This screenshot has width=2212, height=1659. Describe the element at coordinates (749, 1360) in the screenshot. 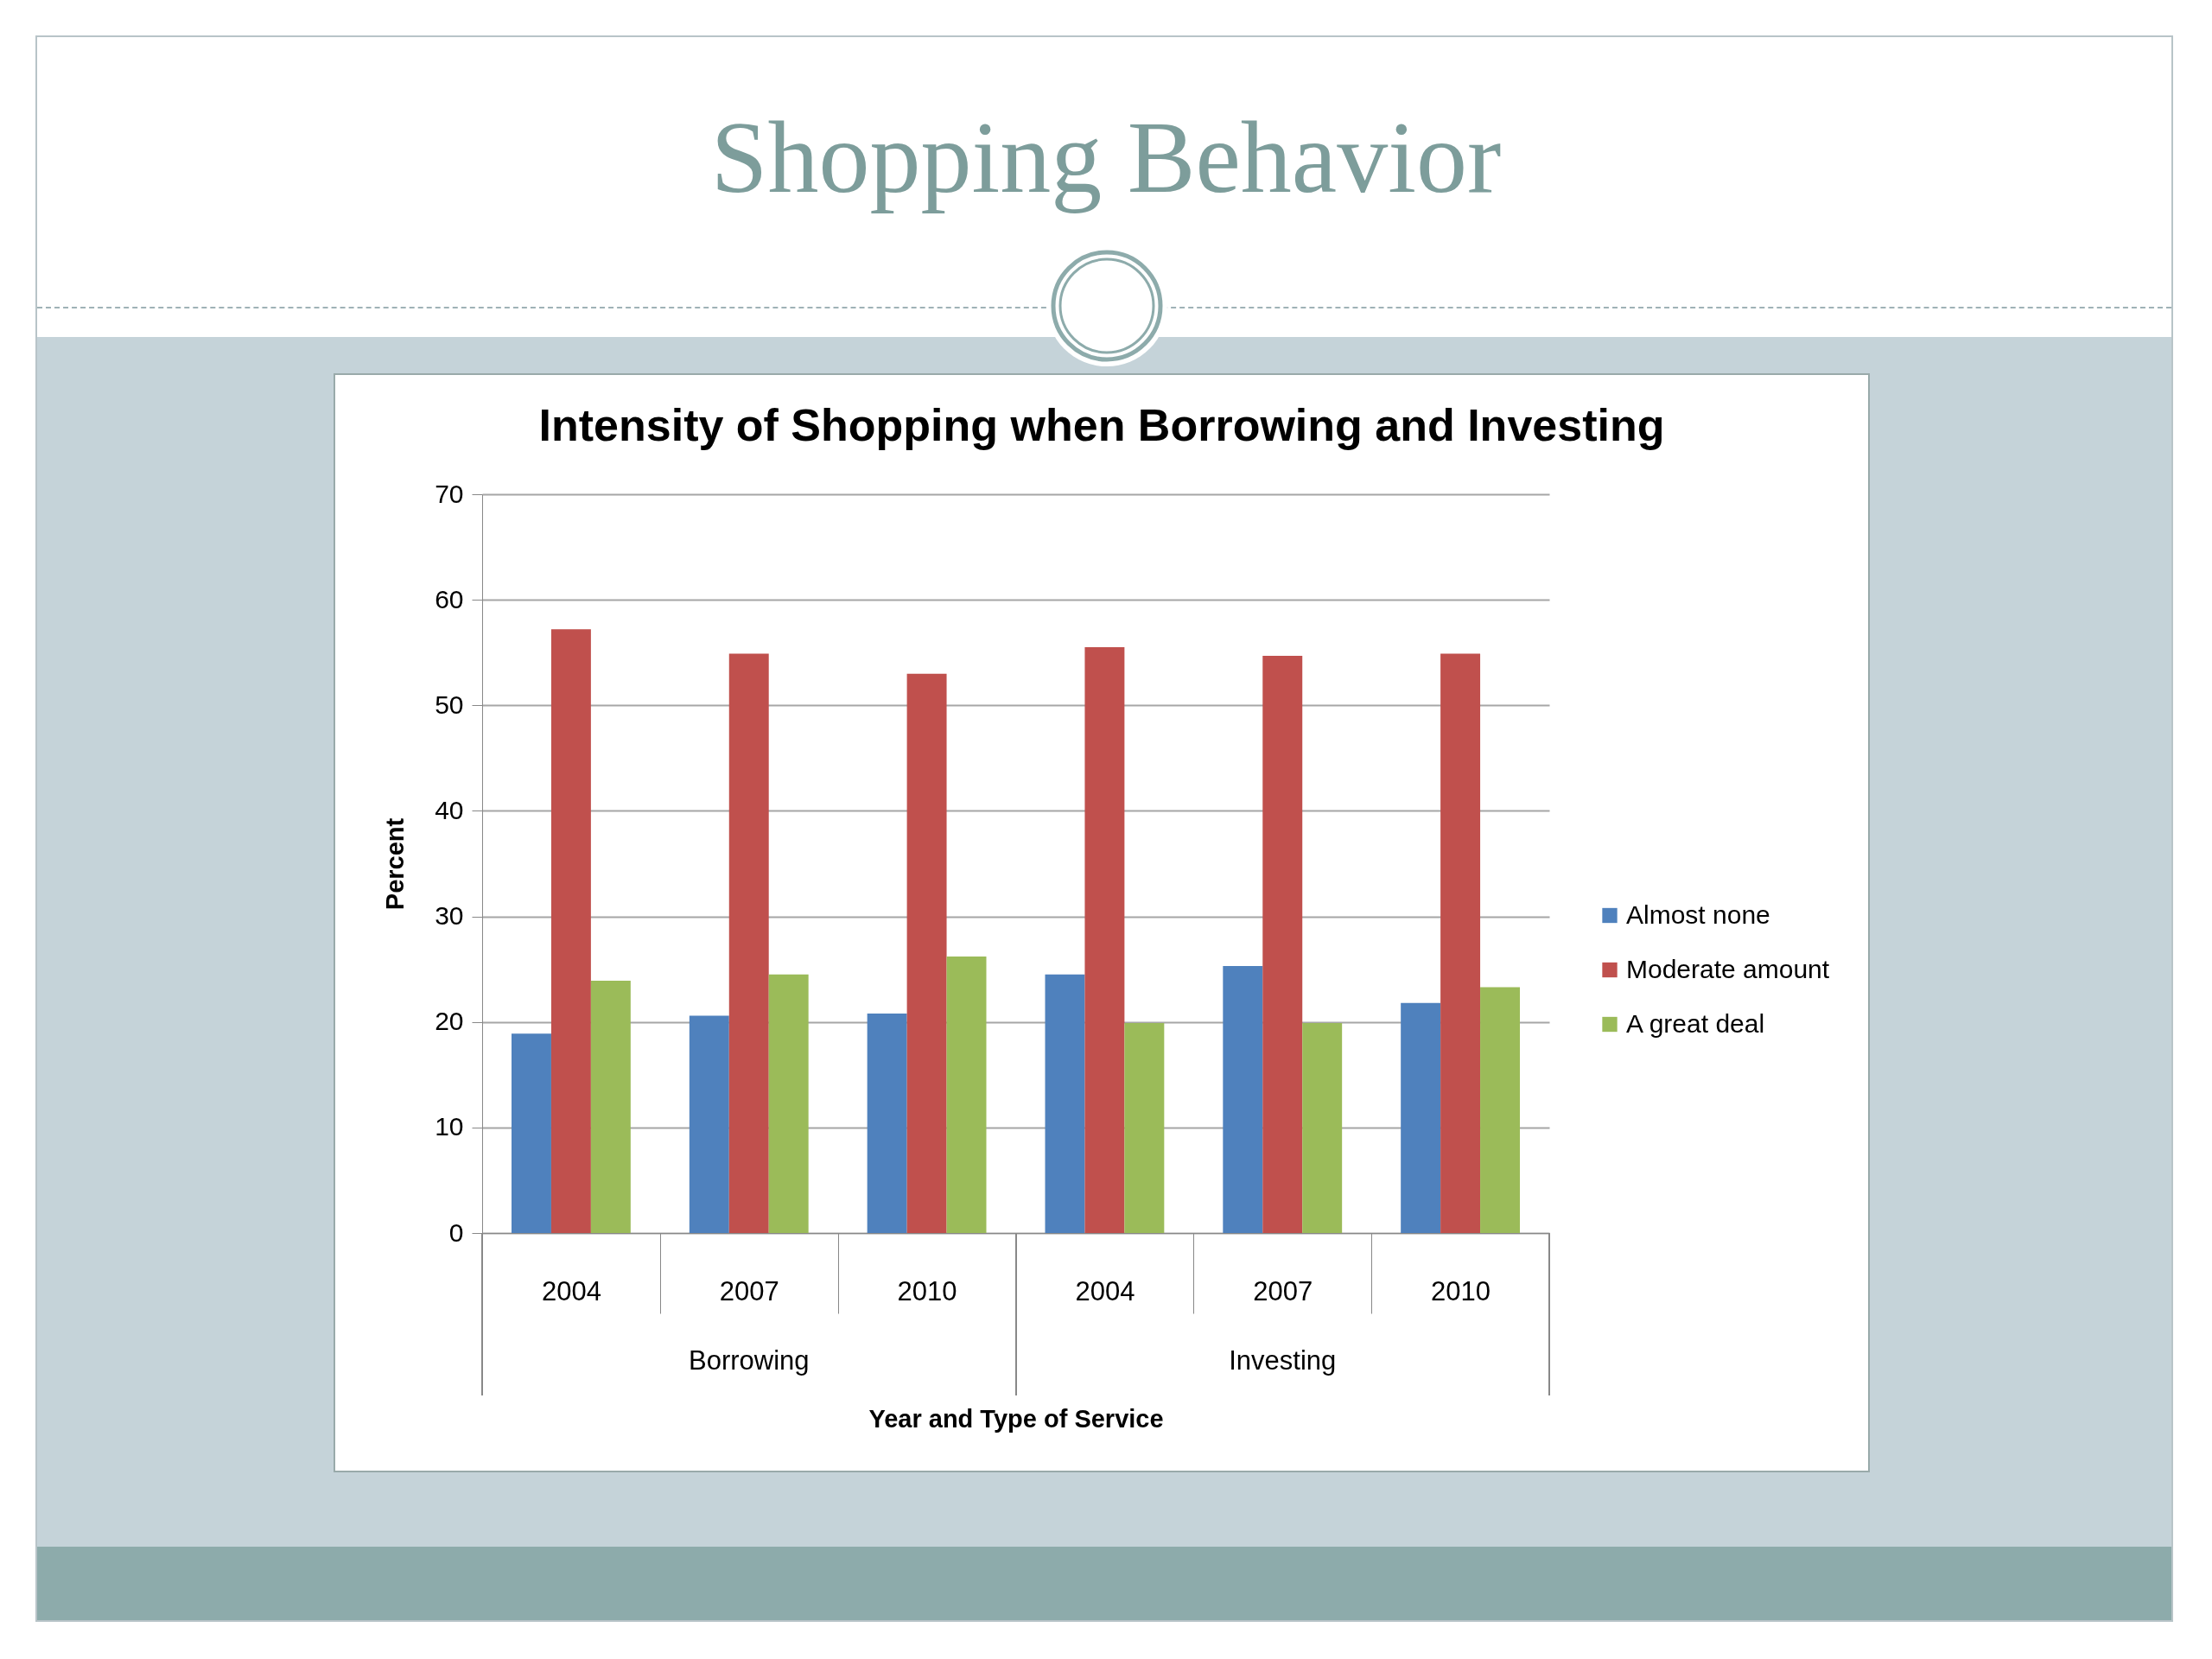

I see `text: Borrowing` at that location.